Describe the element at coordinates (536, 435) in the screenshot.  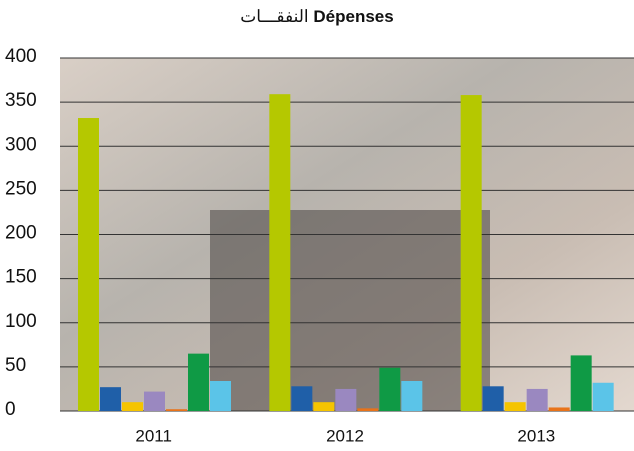
I see `x-tick-label: 2013` at that location.